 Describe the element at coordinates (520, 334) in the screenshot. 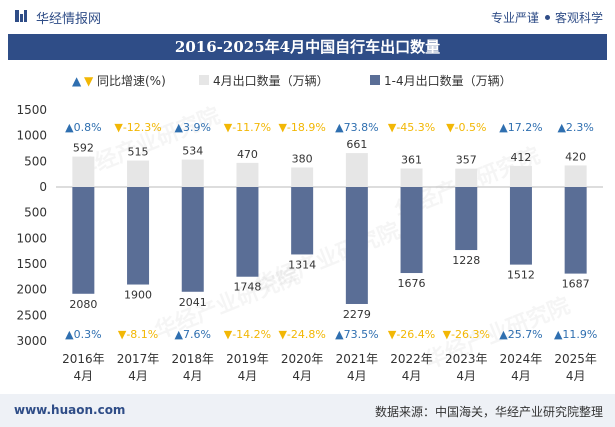

I see `growth-label-cumulative: ▲25.7%` at that location.